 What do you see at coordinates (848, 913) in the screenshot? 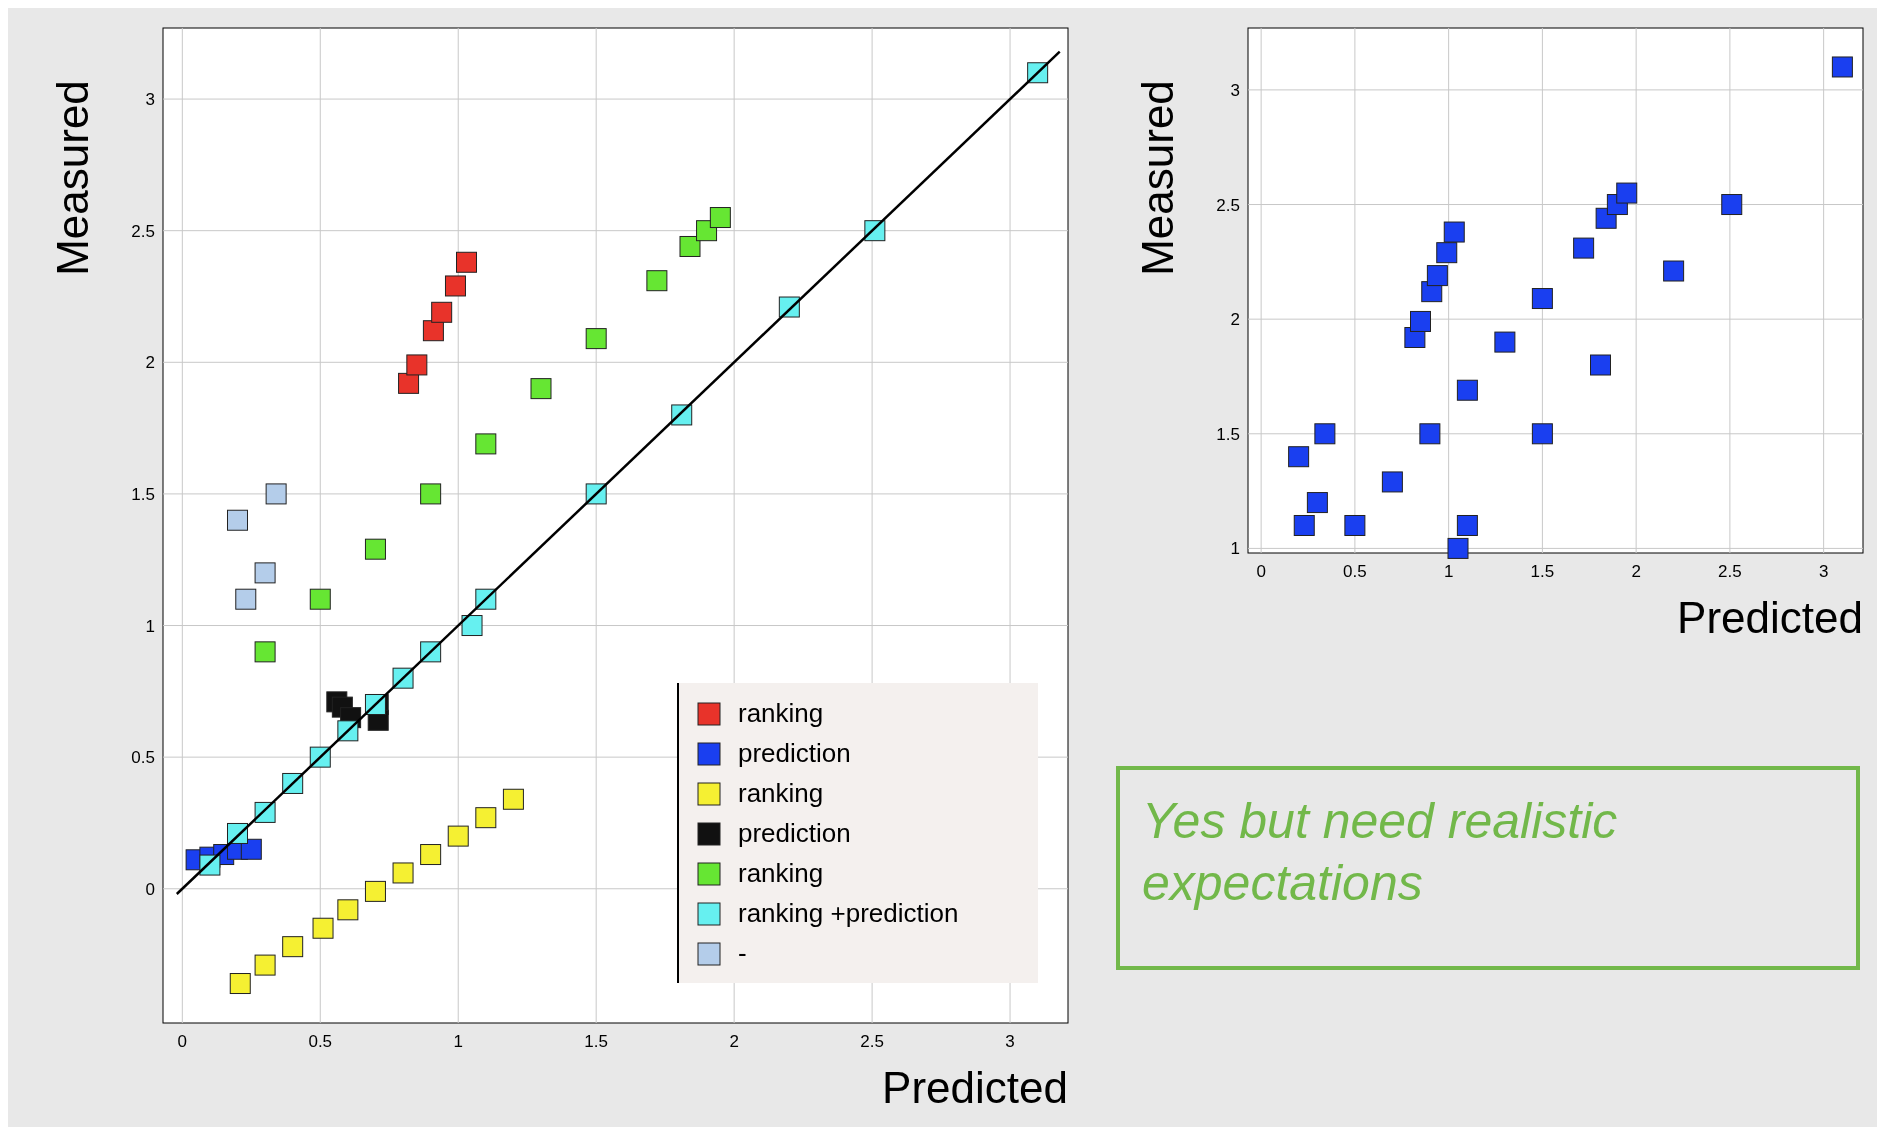
I see `legend-label: ranking +prediction` at bounding box center [848, 913].